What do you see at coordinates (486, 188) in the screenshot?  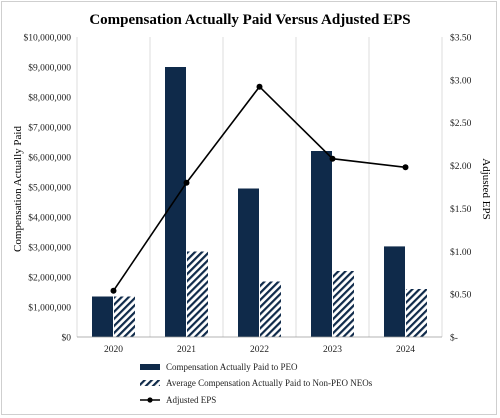 I see `y2-axis-label: Adjusted EPS` at bounding box center [486, 188].